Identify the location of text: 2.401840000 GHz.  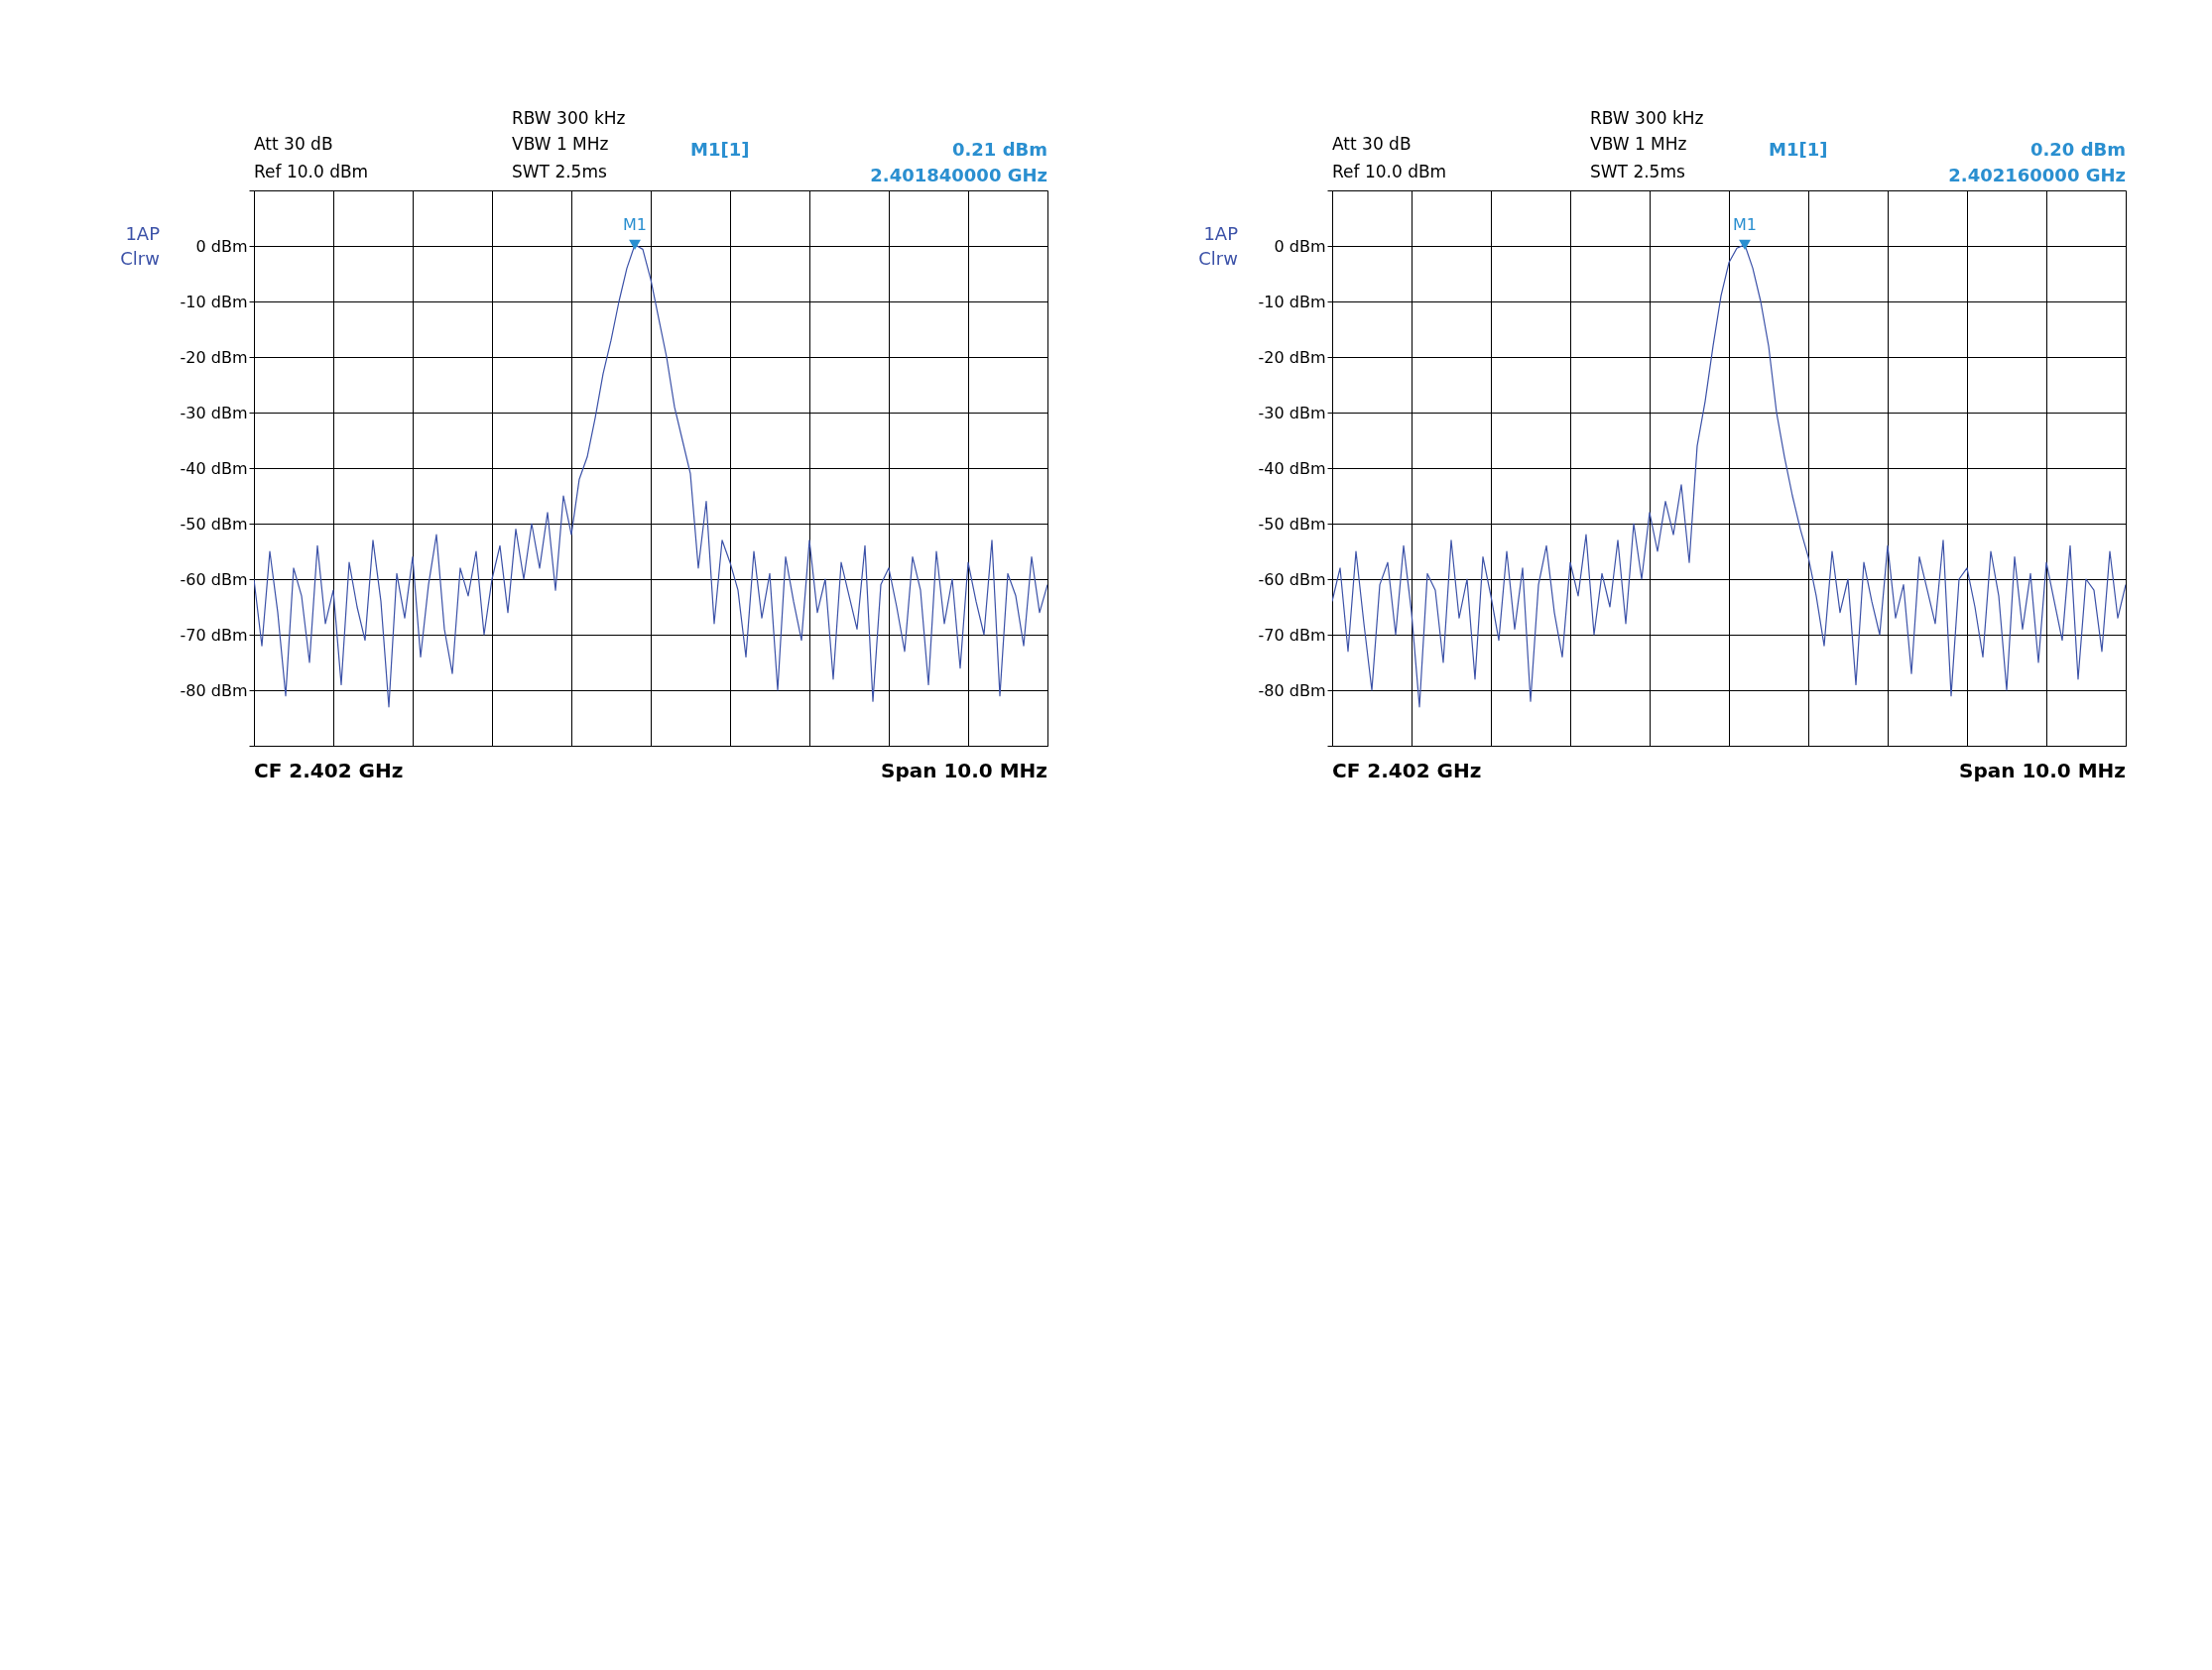
(958, 175).